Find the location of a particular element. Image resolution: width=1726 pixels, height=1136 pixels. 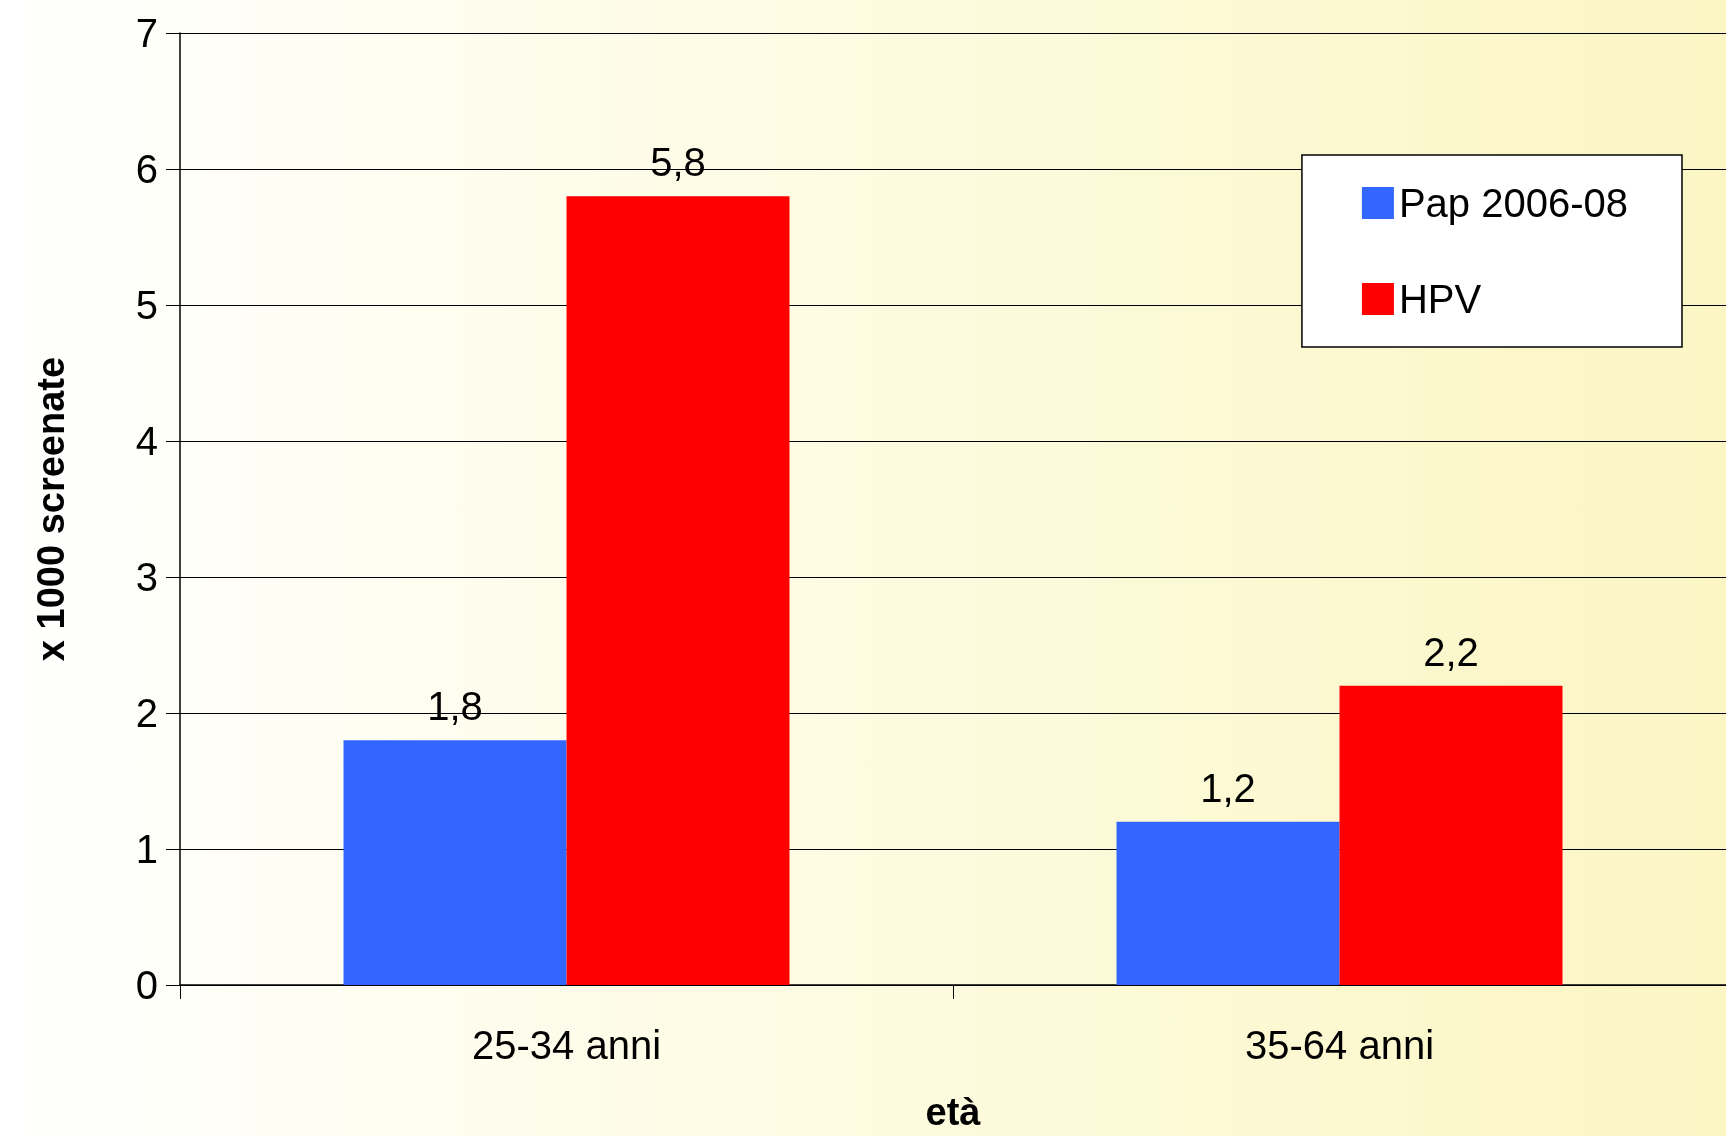

y-tick-label: 5 is located at coordinates (146, 305).